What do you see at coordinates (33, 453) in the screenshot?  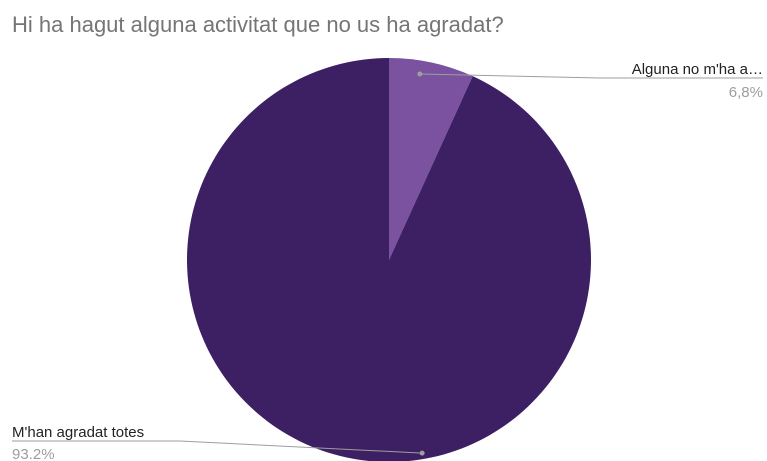 I see `slice-percent-2: 93.2%` at bounding box center [33, 453].